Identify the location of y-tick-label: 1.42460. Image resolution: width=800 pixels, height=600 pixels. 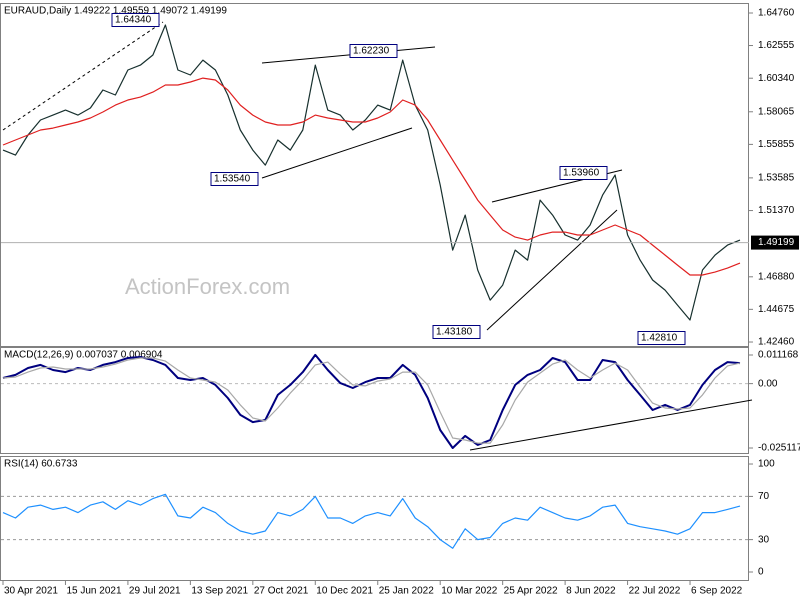
(776, 342).